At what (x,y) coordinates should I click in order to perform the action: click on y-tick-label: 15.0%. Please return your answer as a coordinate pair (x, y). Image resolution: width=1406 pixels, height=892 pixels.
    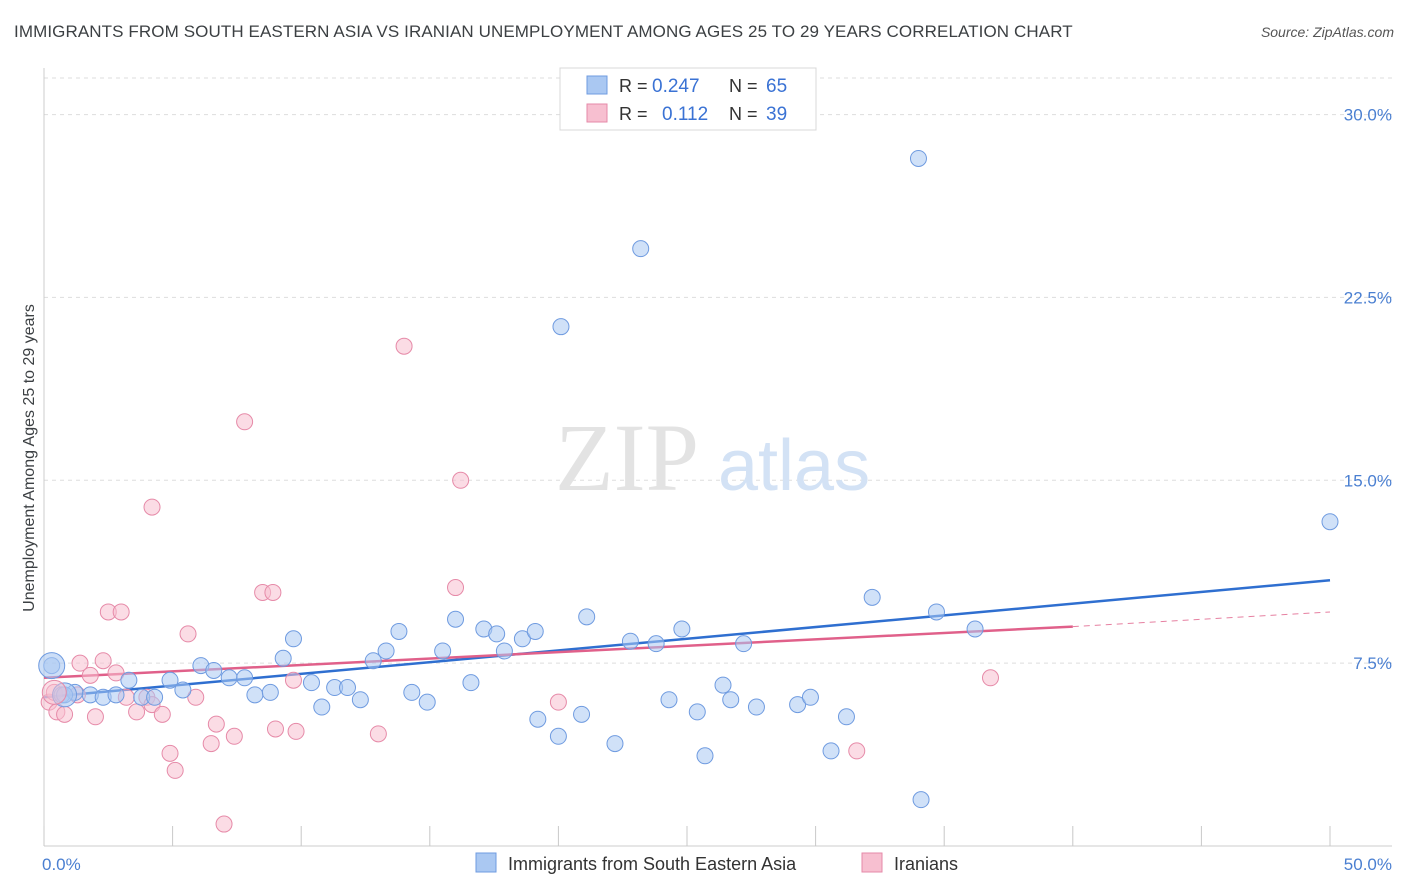
    Looking at the image, I should click on (1368, 480).